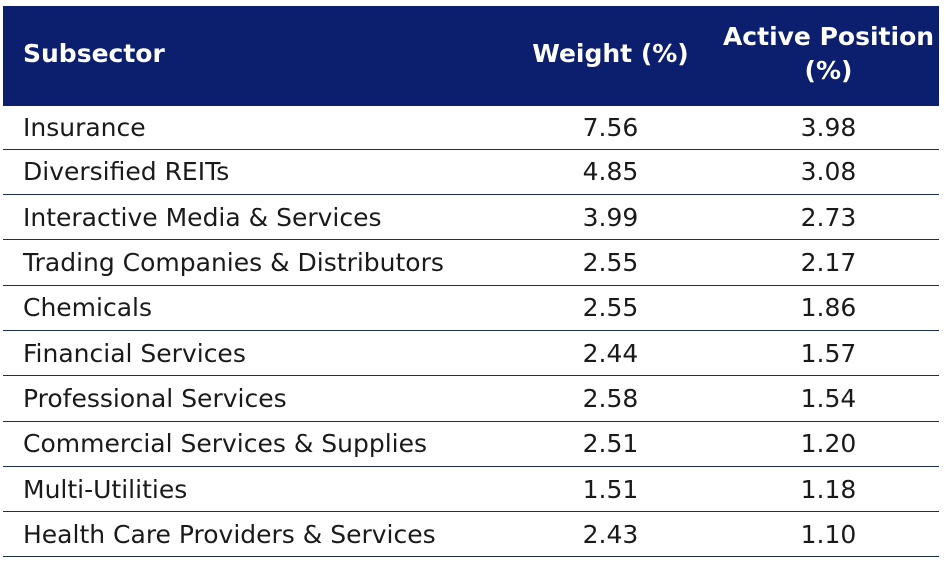  Describe the element at coordinates (105, 489) in the screenshot. I see `cell-subsector: Multi-Utilities` at that location.